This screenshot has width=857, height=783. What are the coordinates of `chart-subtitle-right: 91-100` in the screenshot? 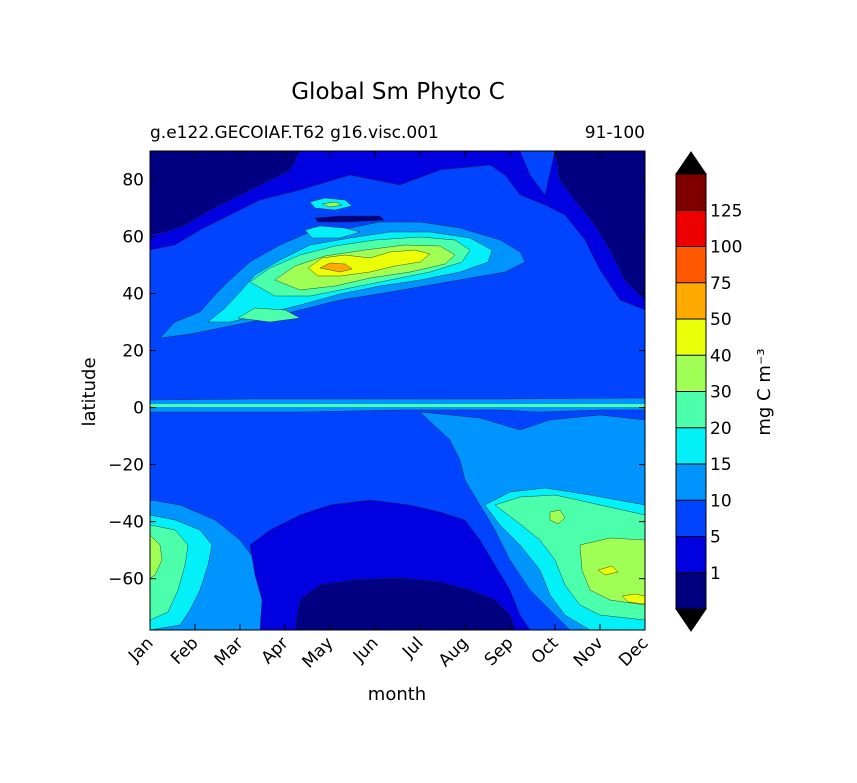 It's located at (615, 133).